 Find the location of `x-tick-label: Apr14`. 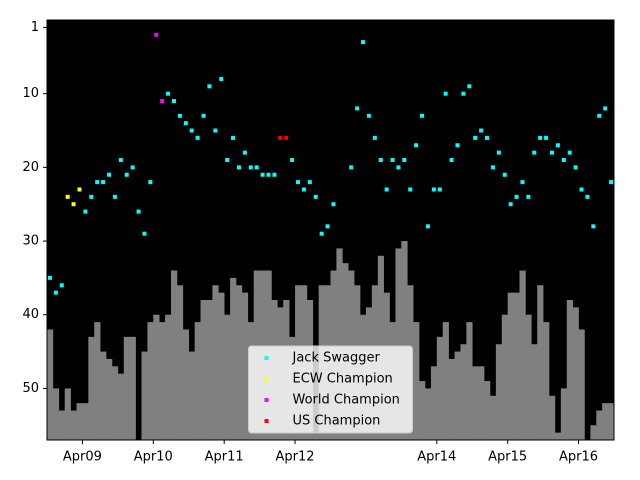

x-tick-label: Apr14 is located at coordinates (436, 457).